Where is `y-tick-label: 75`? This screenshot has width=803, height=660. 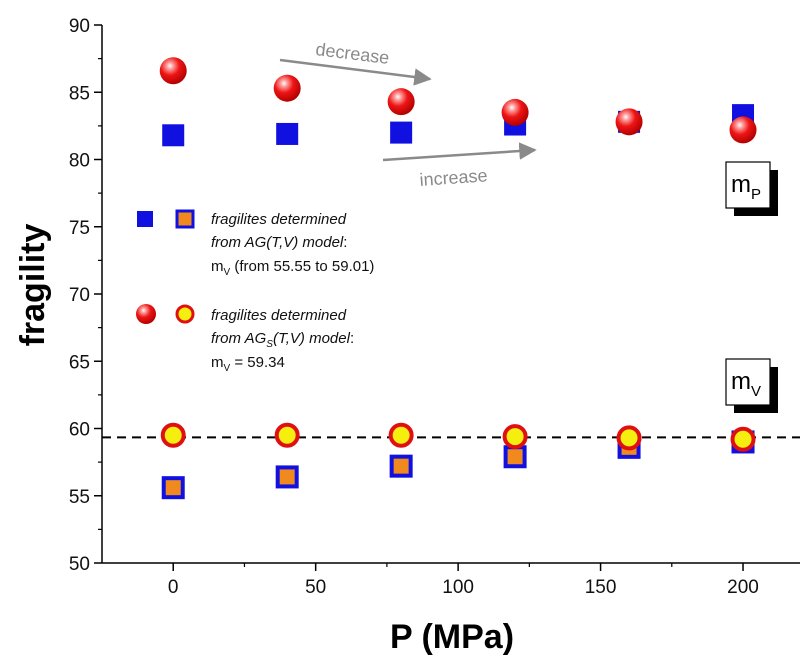
y-tick-label: 75 is located at coordinates (79, 228).